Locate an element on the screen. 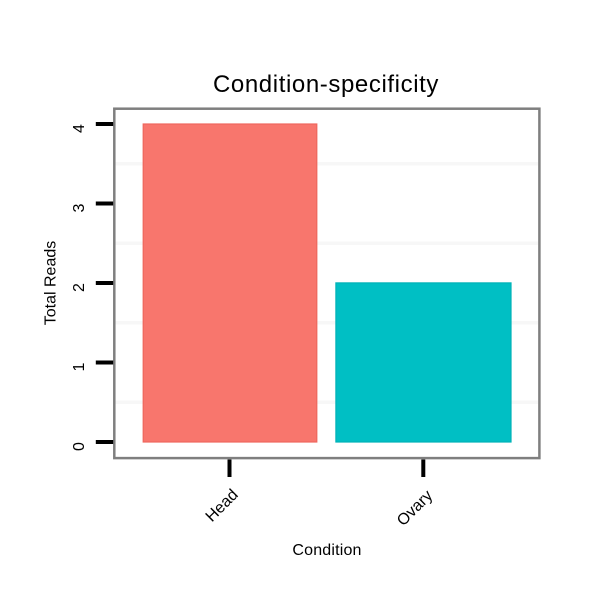 The width and height of the screenshot is (600, 600). svg-text: 0 is located at coordinates (79, 446).